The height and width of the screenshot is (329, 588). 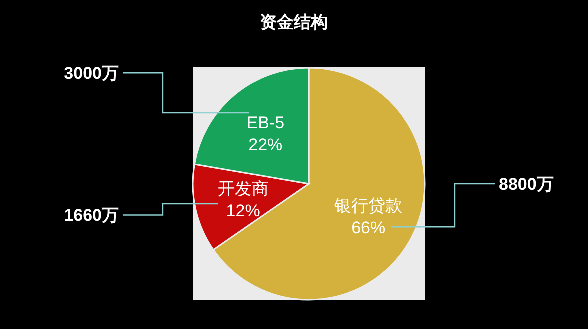 I want to click on data-label: 1660万, so click(x=91, y=216).